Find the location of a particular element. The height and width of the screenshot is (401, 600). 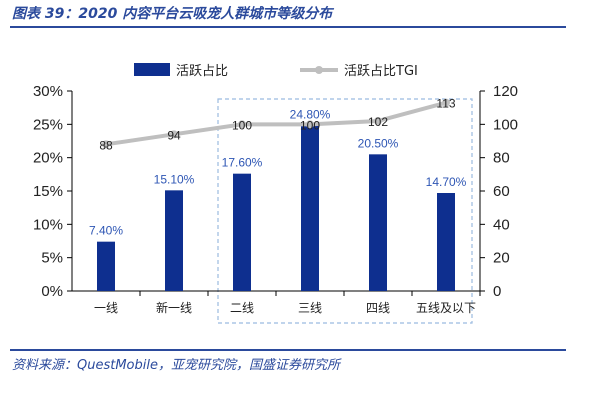

tgi-value-label: 102 is located at coordinates (378, 122).